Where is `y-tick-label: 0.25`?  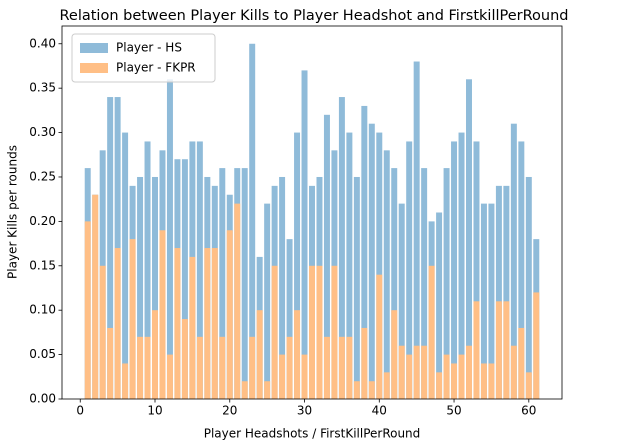
y-tick-label: 0.25 is located at coordinates (42, 176).